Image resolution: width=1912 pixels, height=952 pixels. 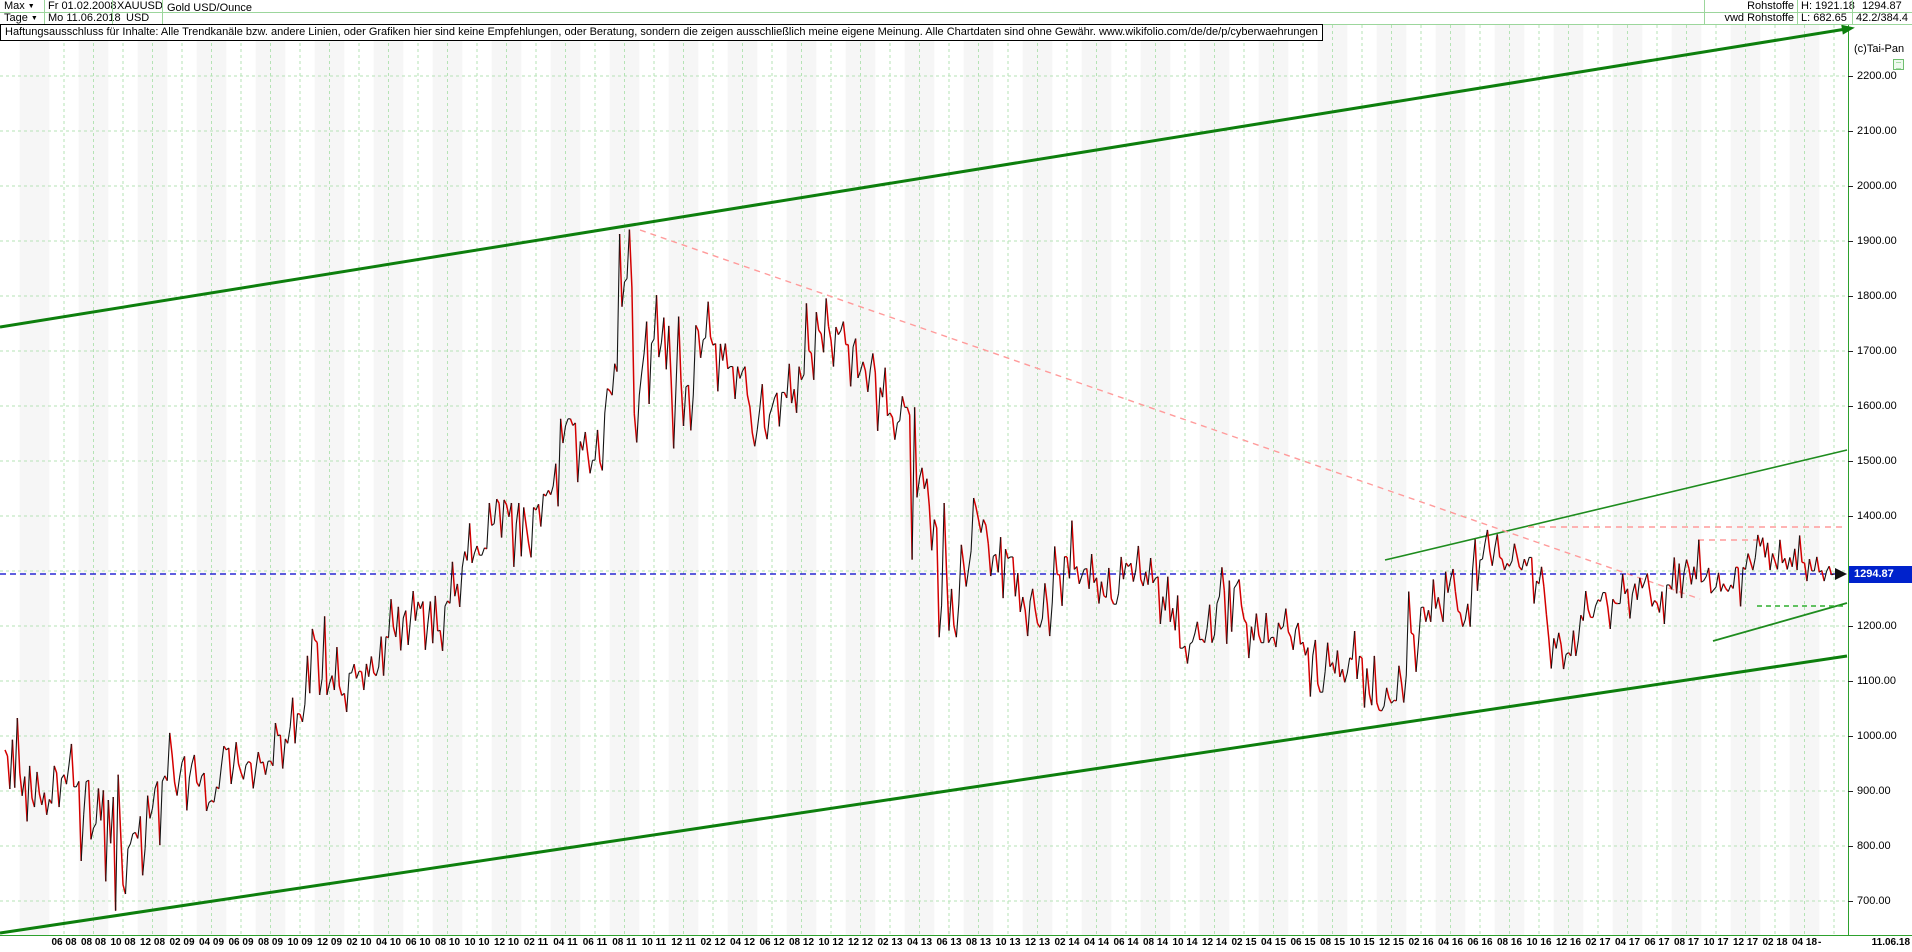 I want to click on range-selector-label: Max, so click(x=14, y=6).